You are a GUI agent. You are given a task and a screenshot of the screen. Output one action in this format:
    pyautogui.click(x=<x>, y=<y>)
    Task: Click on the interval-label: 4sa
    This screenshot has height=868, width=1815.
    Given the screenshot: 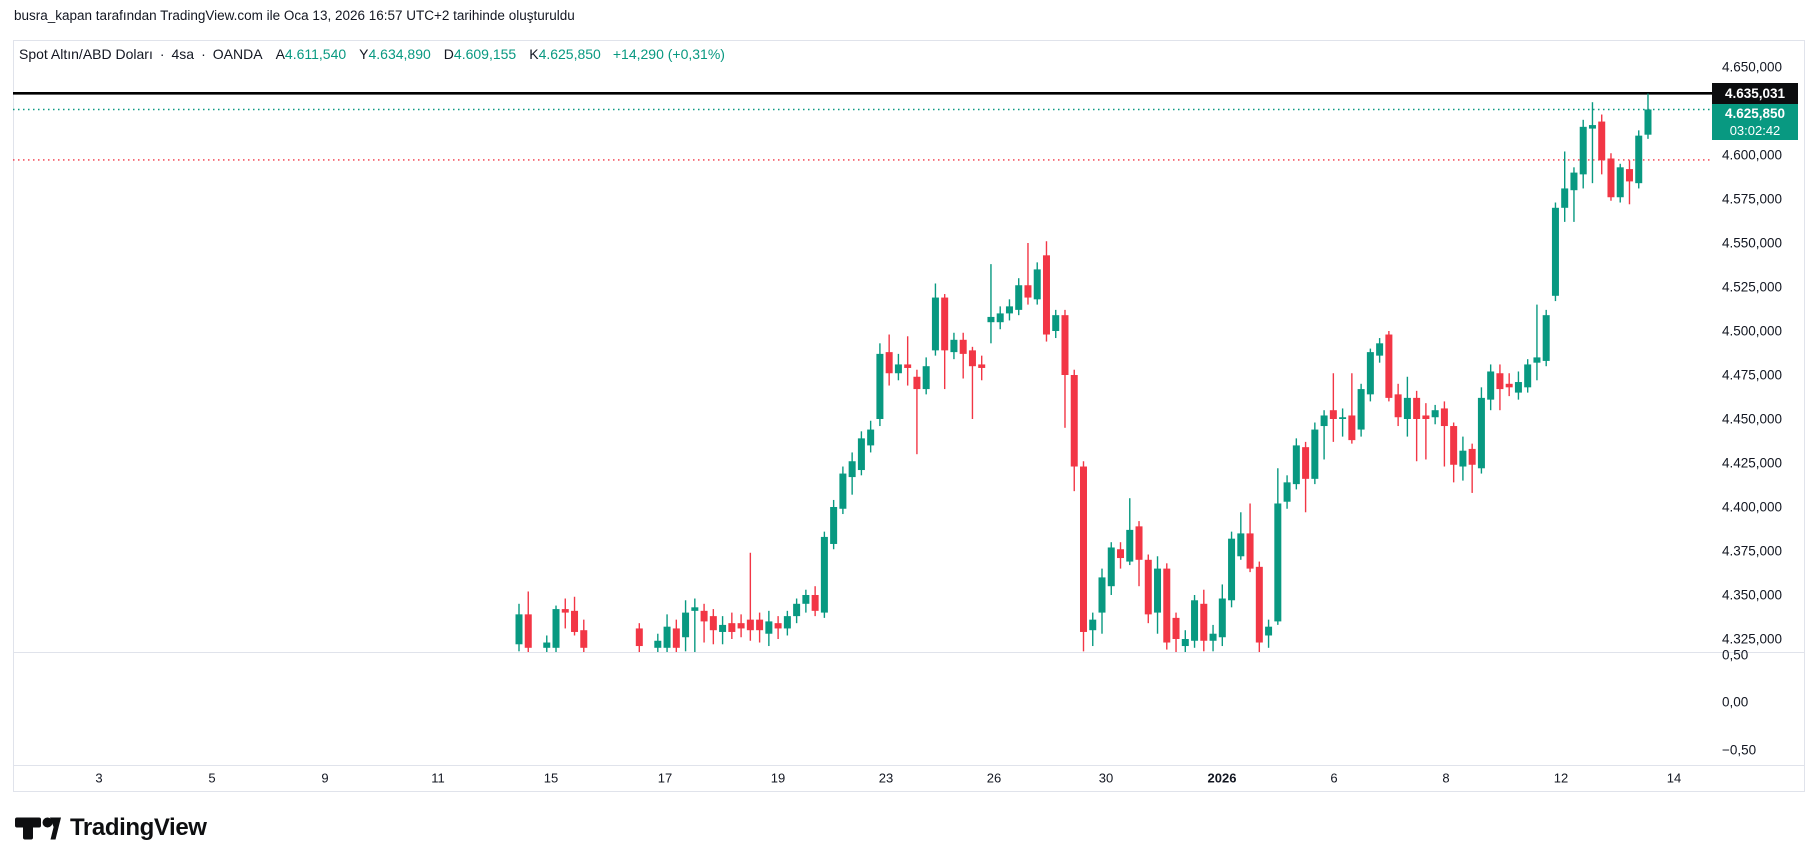 What is the action you would take?
    pyautogui.click(x=183, y=54)
    